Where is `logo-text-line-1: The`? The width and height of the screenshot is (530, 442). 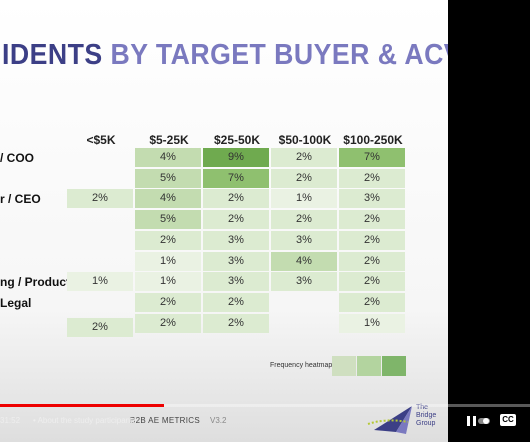
logo-text-line-1: The is located at coordinates (422, 407).